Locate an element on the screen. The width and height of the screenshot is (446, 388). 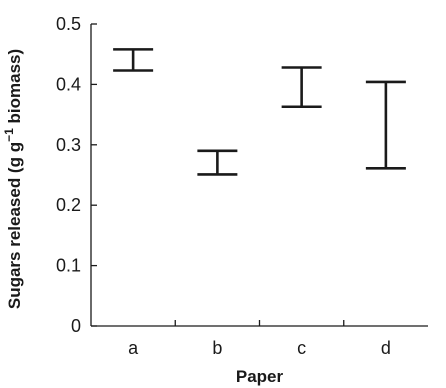
y-tick-label: 0.3 is located at coordinates (68, 145).